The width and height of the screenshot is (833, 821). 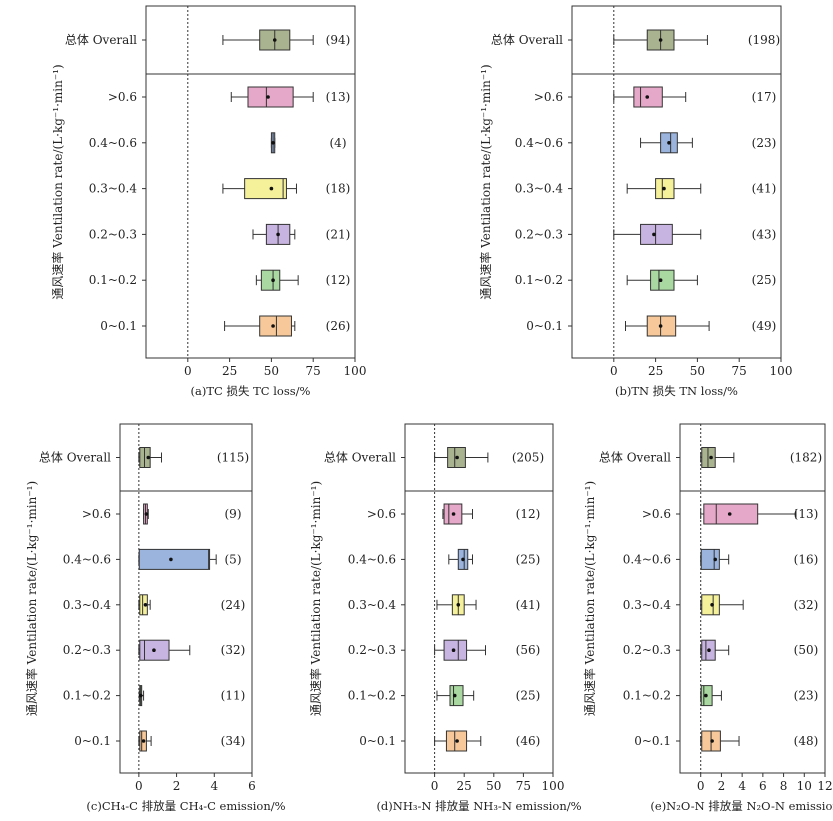 What do you see at coordinates (154, 605) in the screenshot?
I see `box-row: 0.3~0.4 (24)` at bounding box center [154, 605].